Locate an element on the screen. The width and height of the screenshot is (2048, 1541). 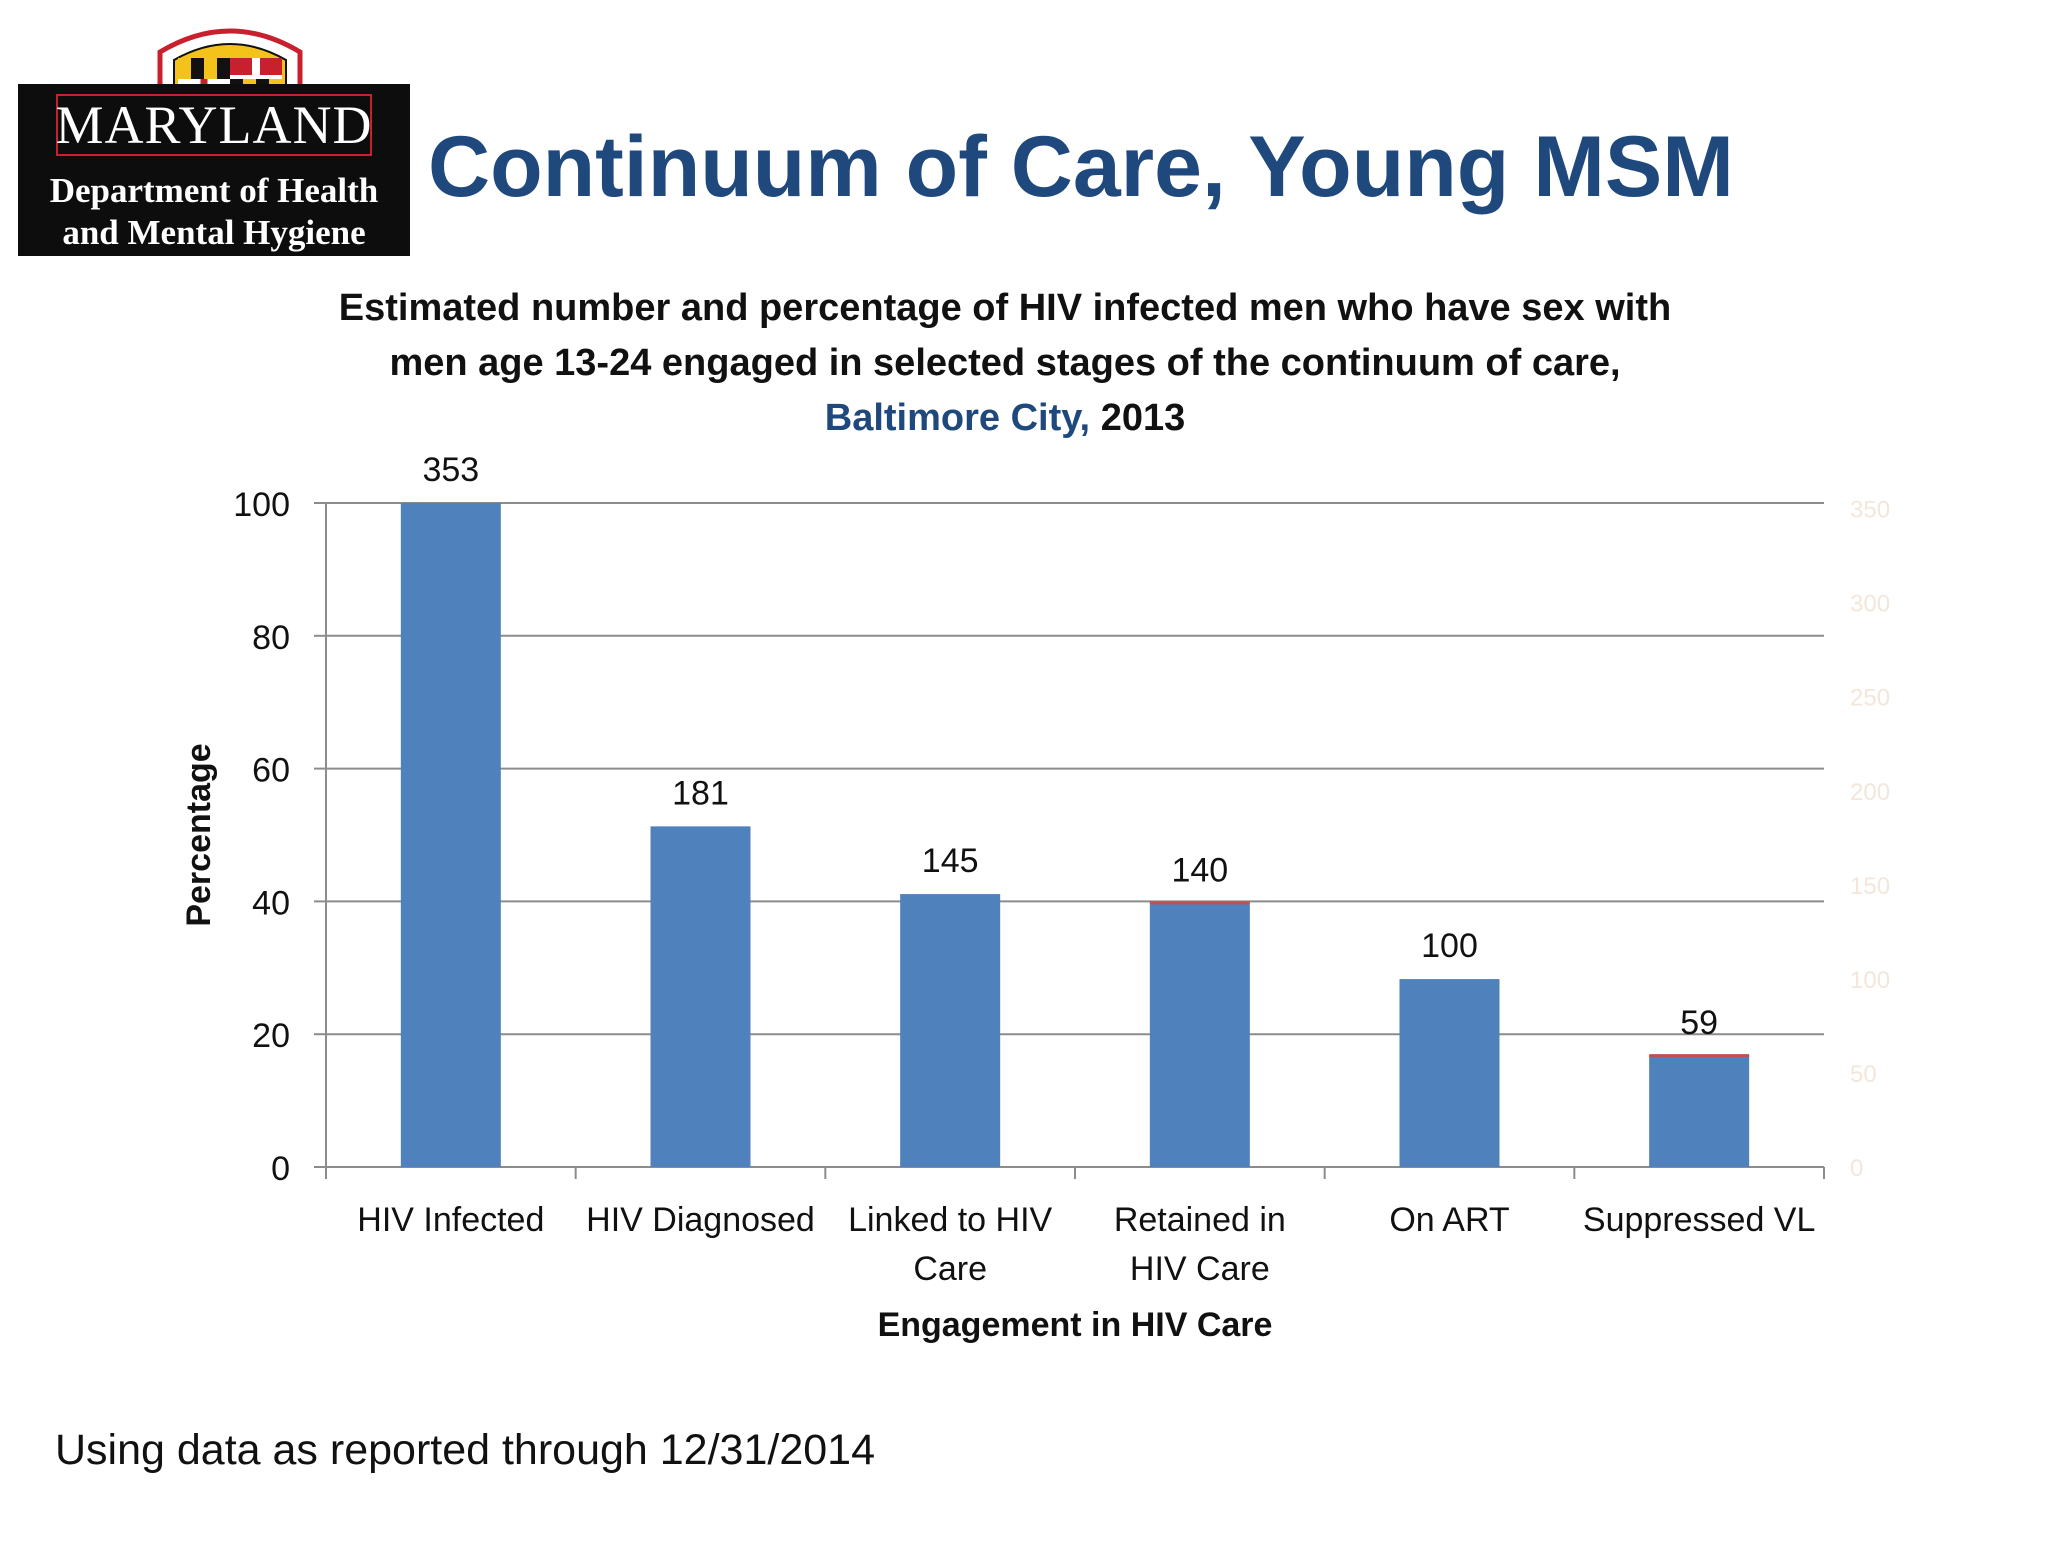
y2-tick-label: 250 is located at coordinates (1870, 698).